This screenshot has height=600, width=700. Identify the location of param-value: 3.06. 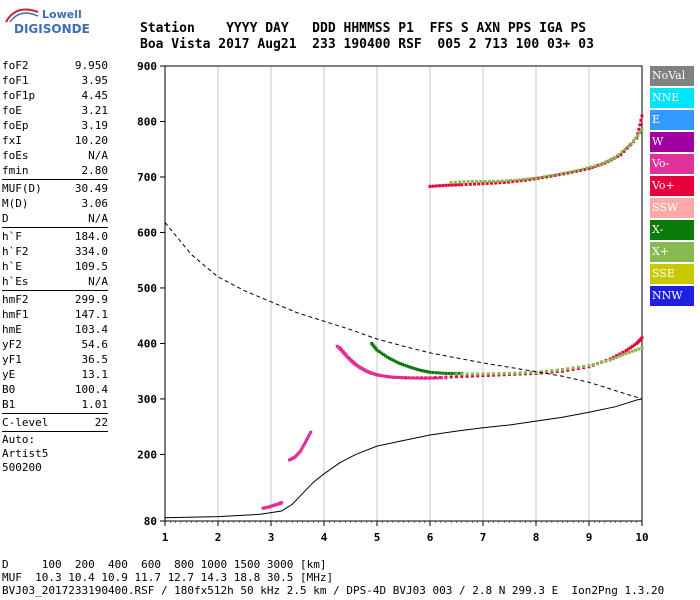
(95, 203).